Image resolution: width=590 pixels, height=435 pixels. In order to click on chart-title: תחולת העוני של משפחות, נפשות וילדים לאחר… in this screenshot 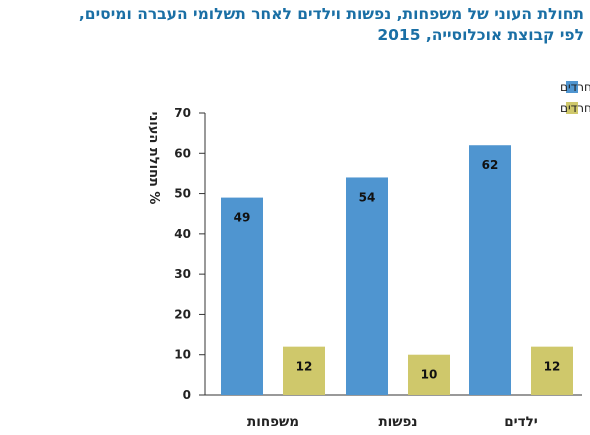, I will do `click(294, 25)`.